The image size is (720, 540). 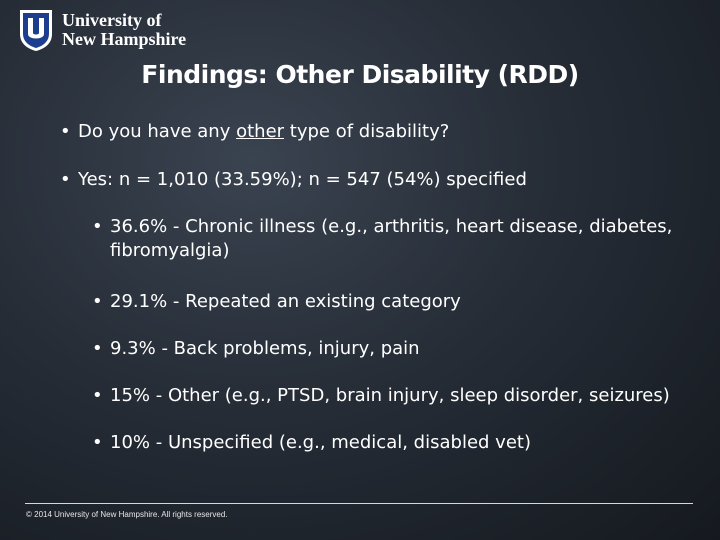 What do you see at coordinates (124, 39) in the screenshot?
I see `logo-line-2: New Hampshire` at bounding box center [124, 39].